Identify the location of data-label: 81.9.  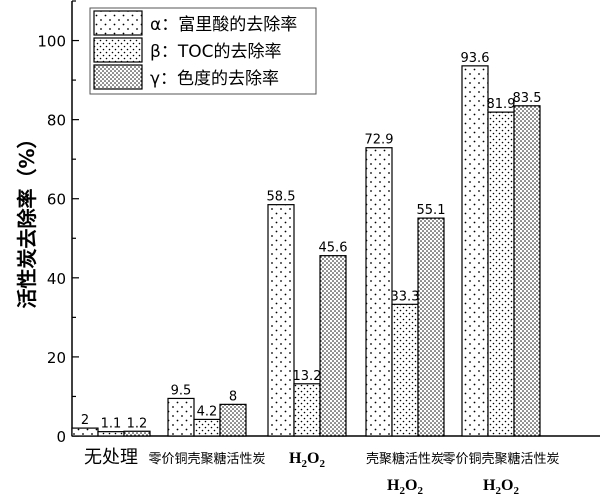
(501, 104).